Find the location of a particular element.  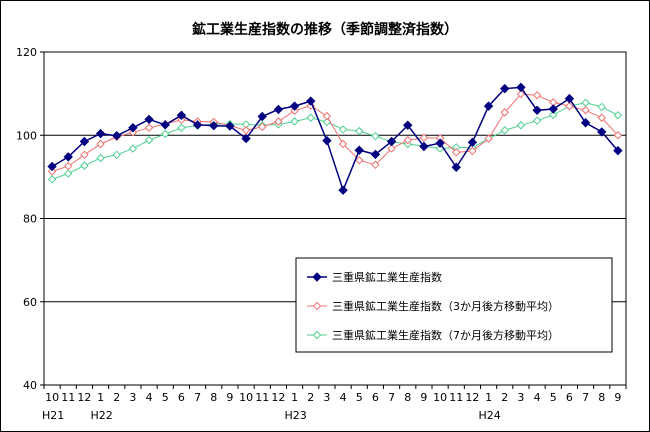

x-tick-label: 11 is located at coordinates (456, 397).